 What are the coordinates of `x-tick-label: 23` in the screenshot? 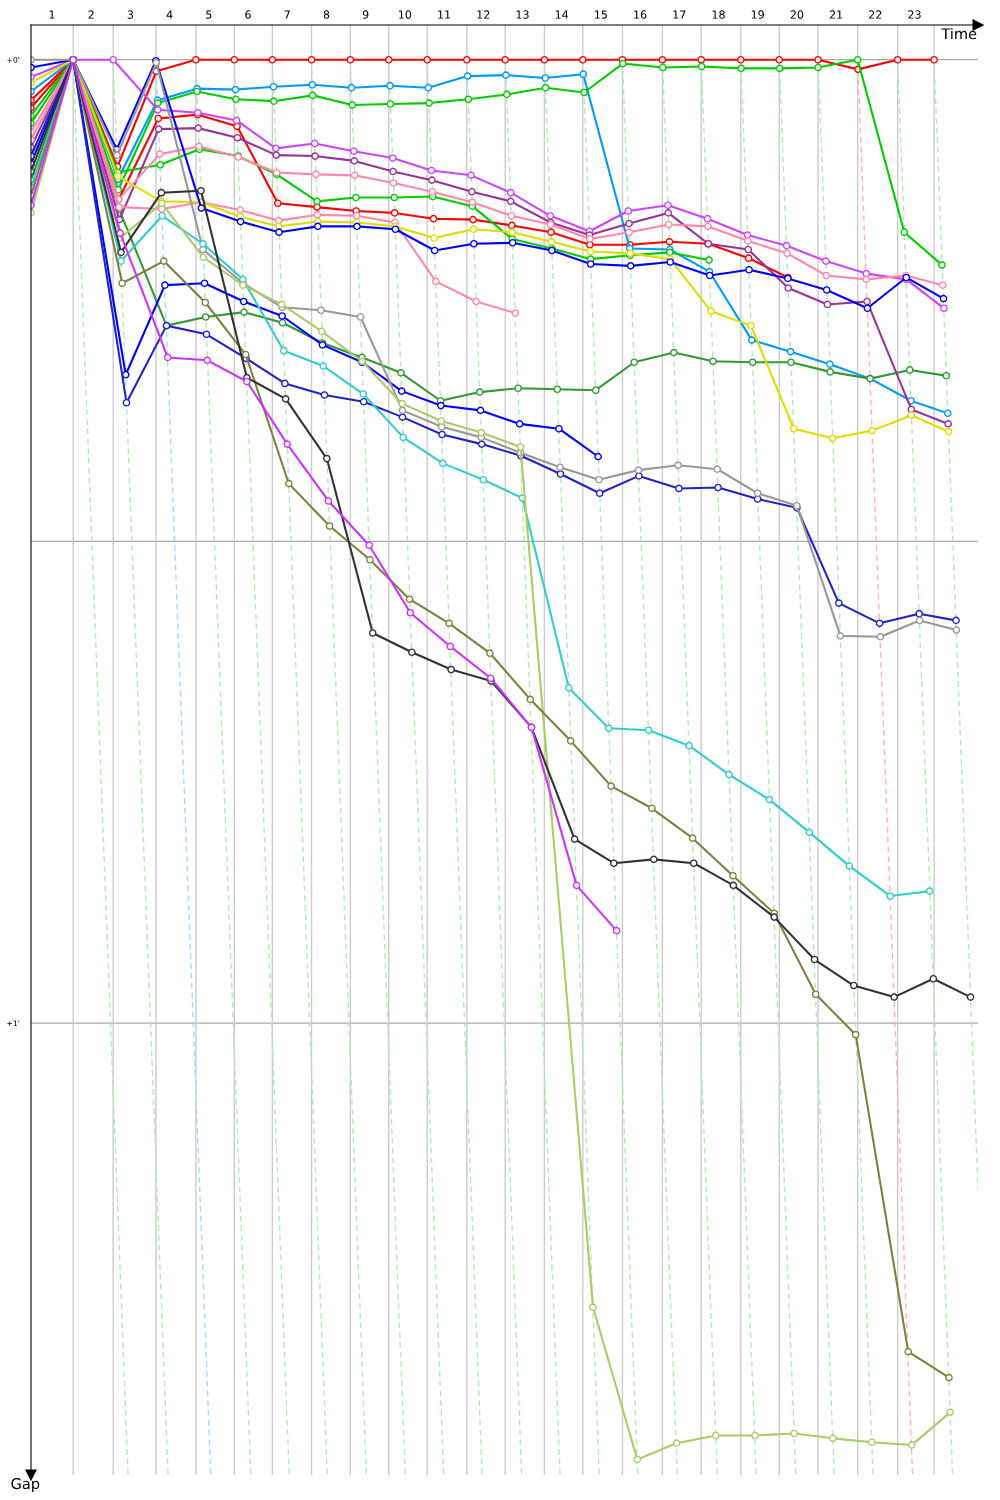 It's located at (914, 14).